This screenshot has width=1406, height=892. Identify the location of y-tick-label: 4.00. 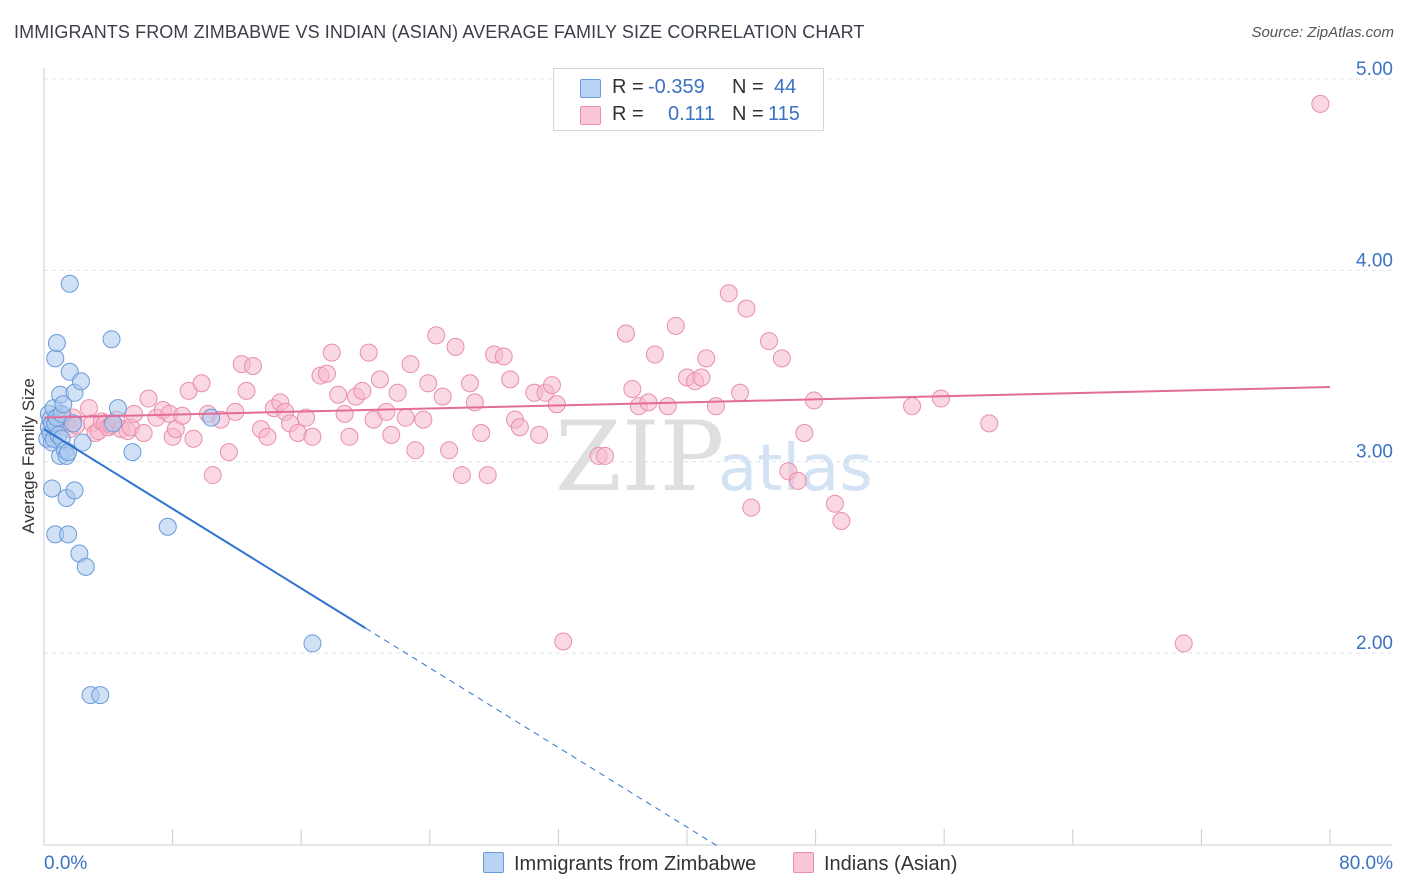
(1374, 260).